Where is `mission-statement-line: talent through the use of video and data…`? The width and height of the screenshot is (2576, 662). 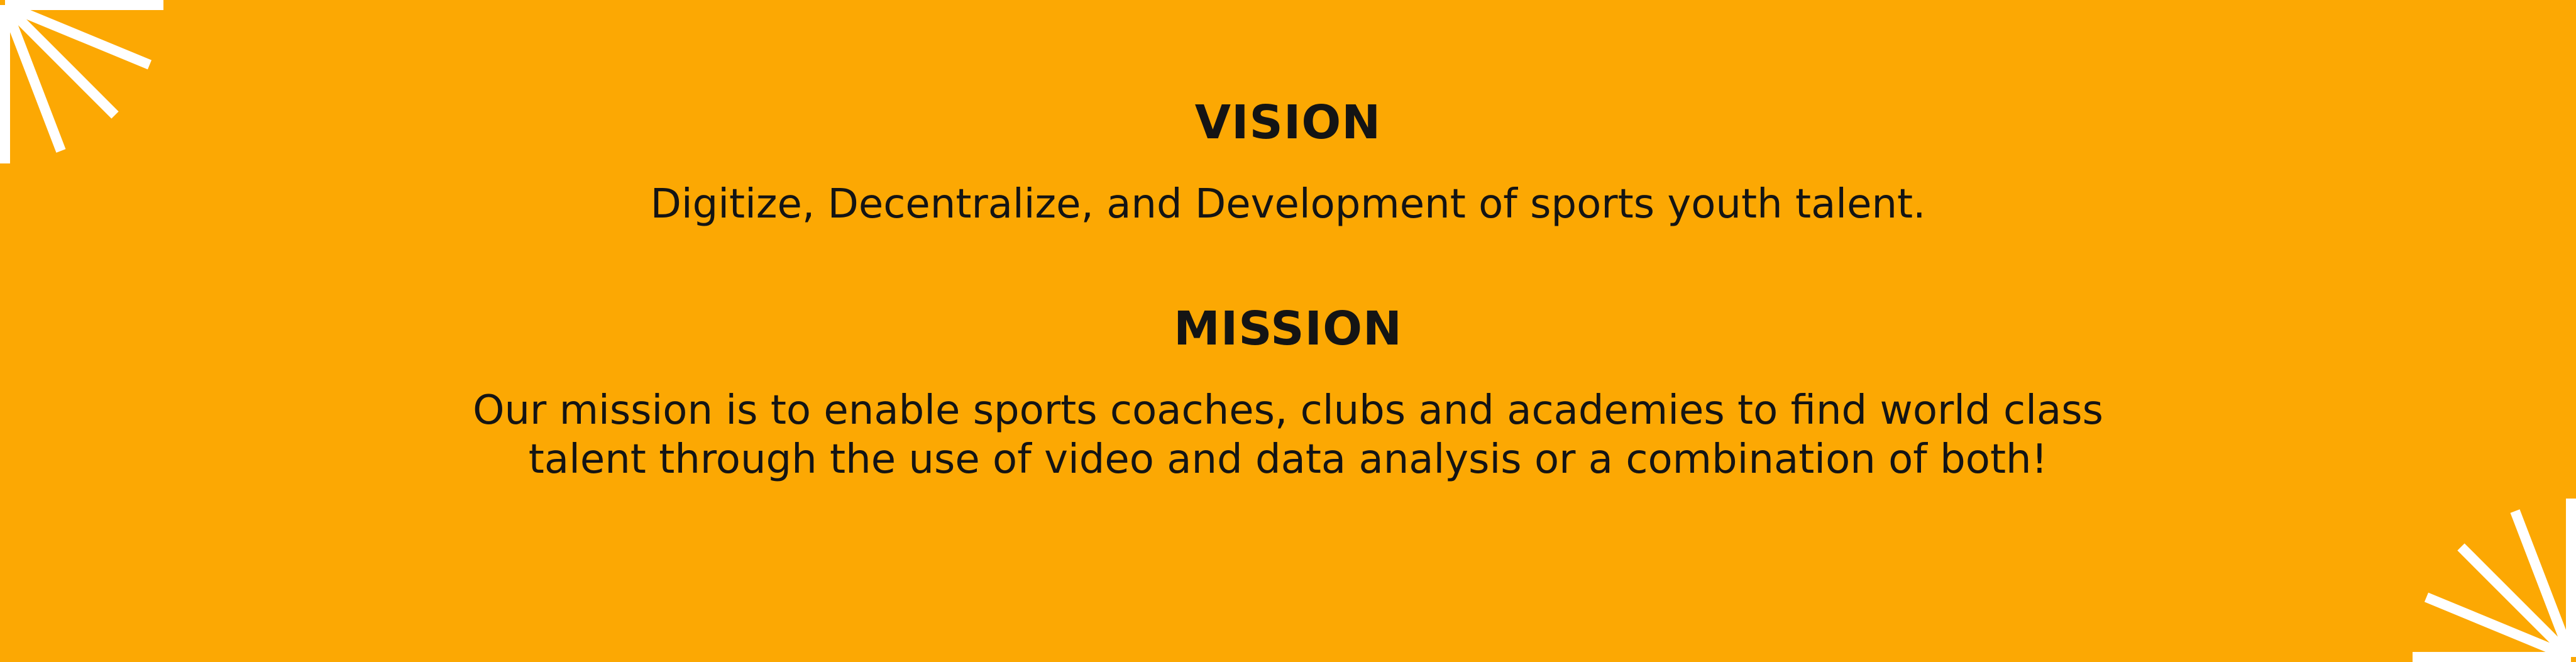
mission-statement-line: talent through the use of video and data… is located at coordinates (1288, 459).